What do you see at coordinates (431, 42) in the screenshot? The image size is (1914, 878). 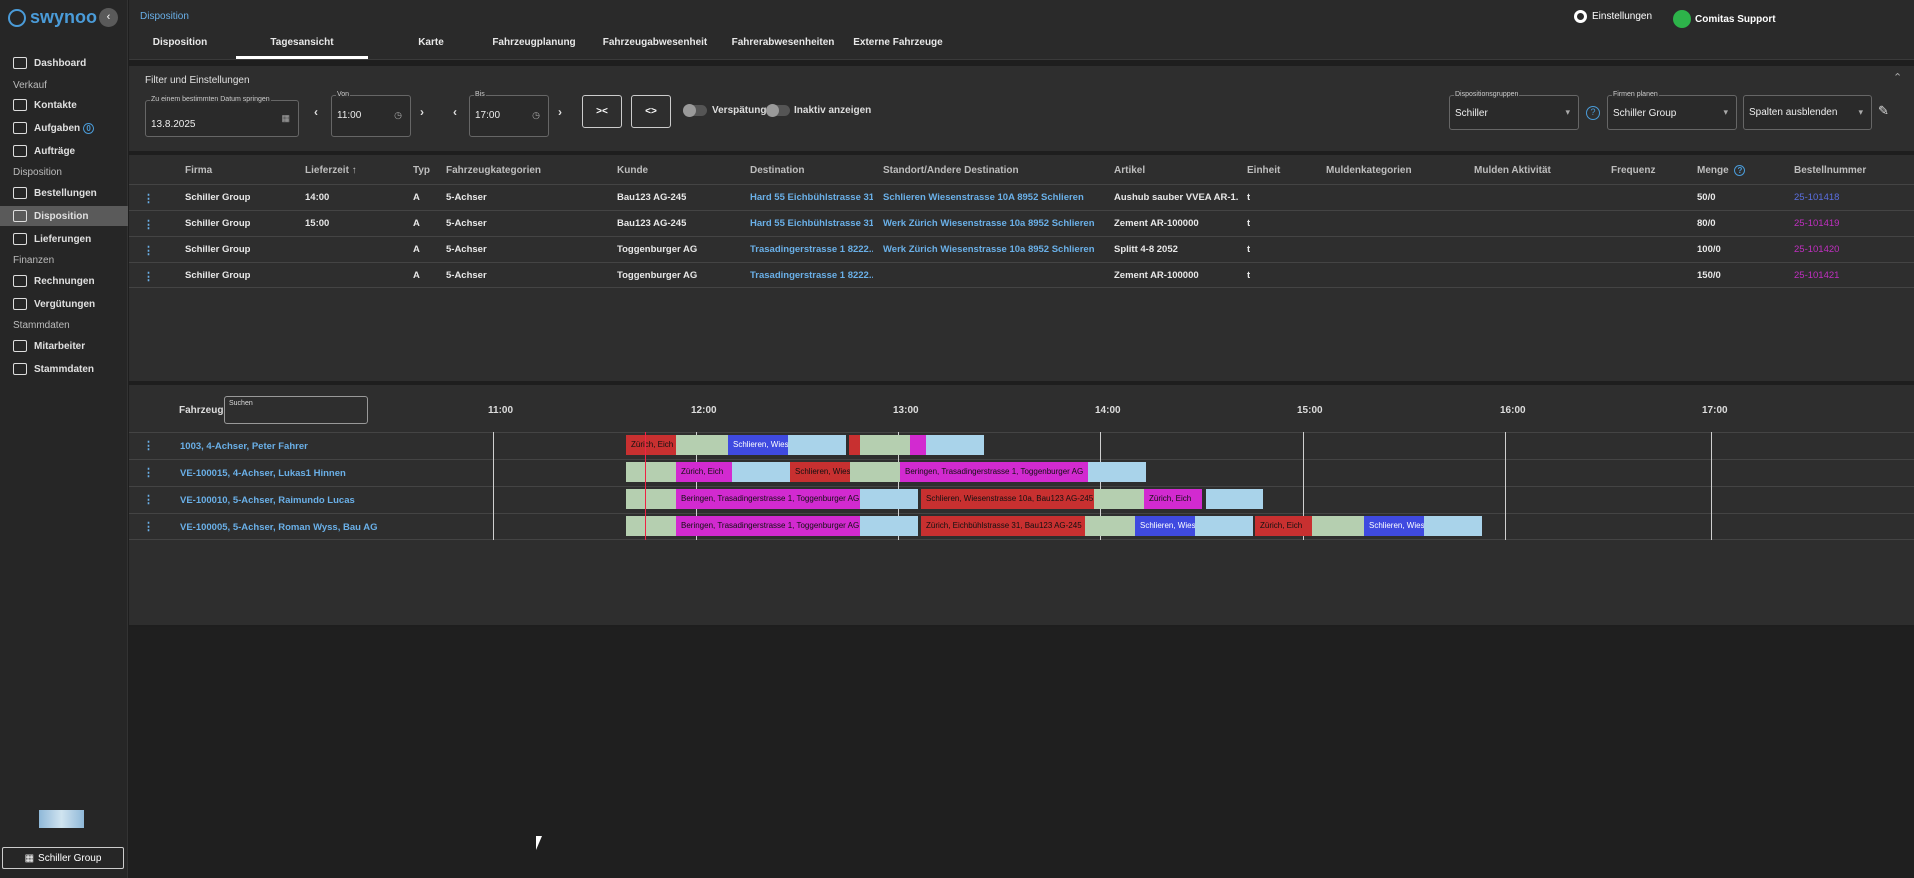 I see `tab-karte: Karte` at bounding box center [431, 42].